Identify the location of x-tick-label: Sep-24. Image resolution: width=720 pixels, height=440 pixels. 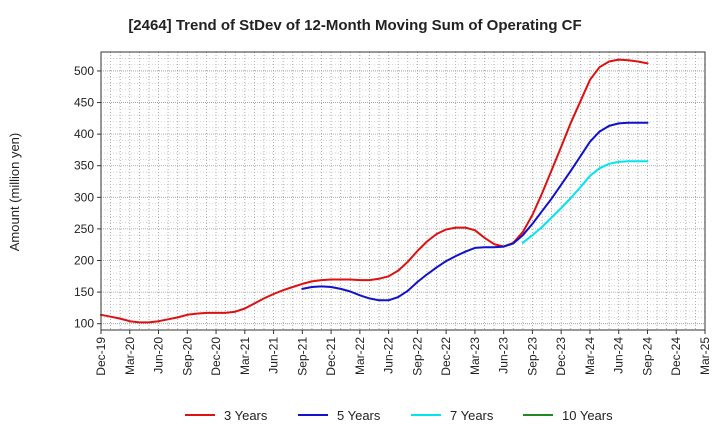
(647, 356).